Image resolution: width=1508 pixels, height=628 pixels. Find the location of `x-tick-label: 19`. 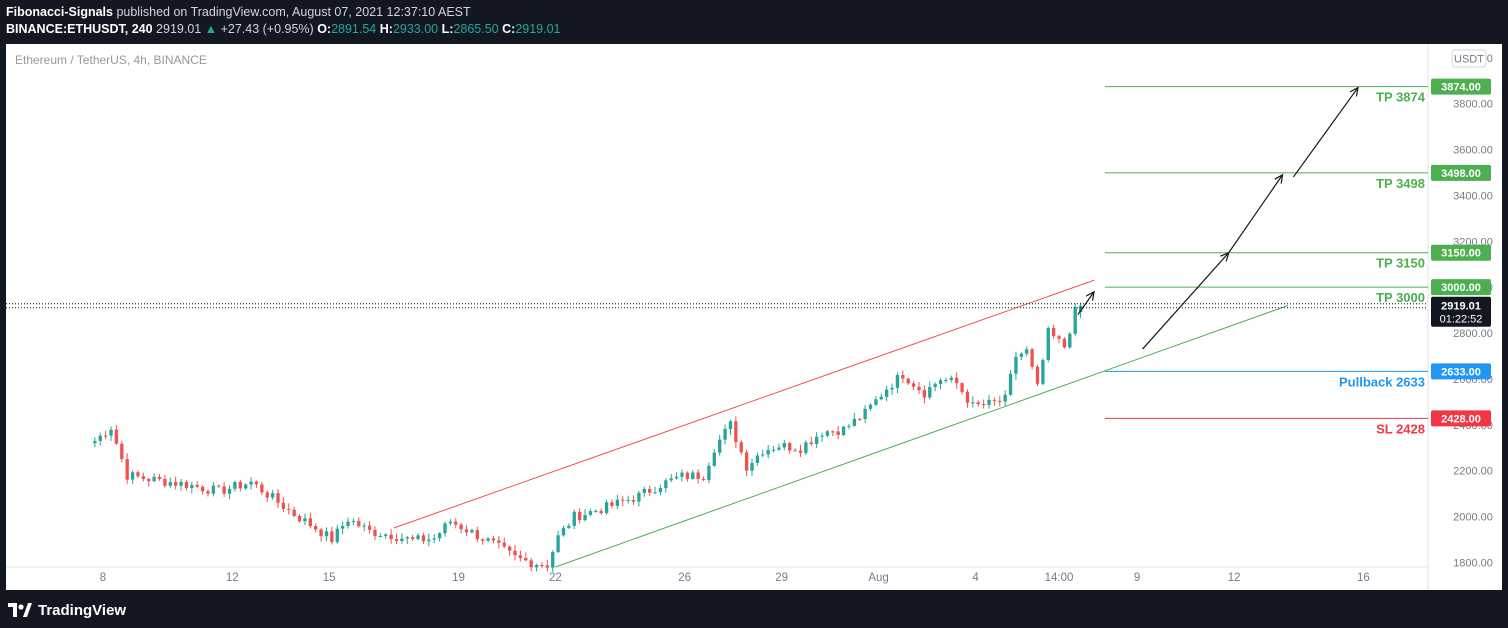

x-tick-label: 19 is located at coordinates (458, 578).